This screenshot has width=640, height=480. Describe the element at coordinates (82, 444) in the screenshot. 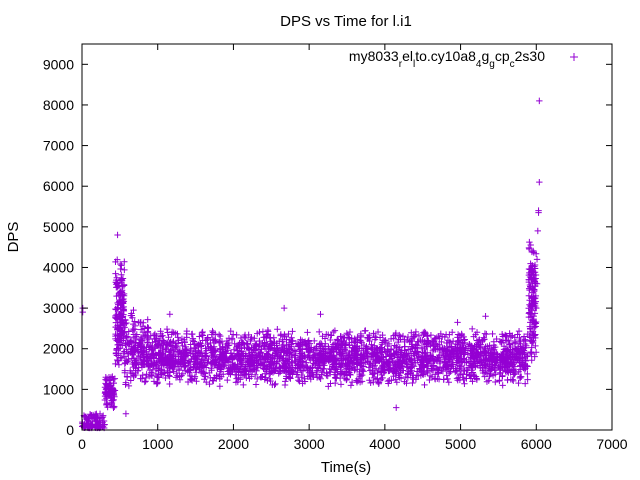

I see `x-tick-label: 0` at that location.